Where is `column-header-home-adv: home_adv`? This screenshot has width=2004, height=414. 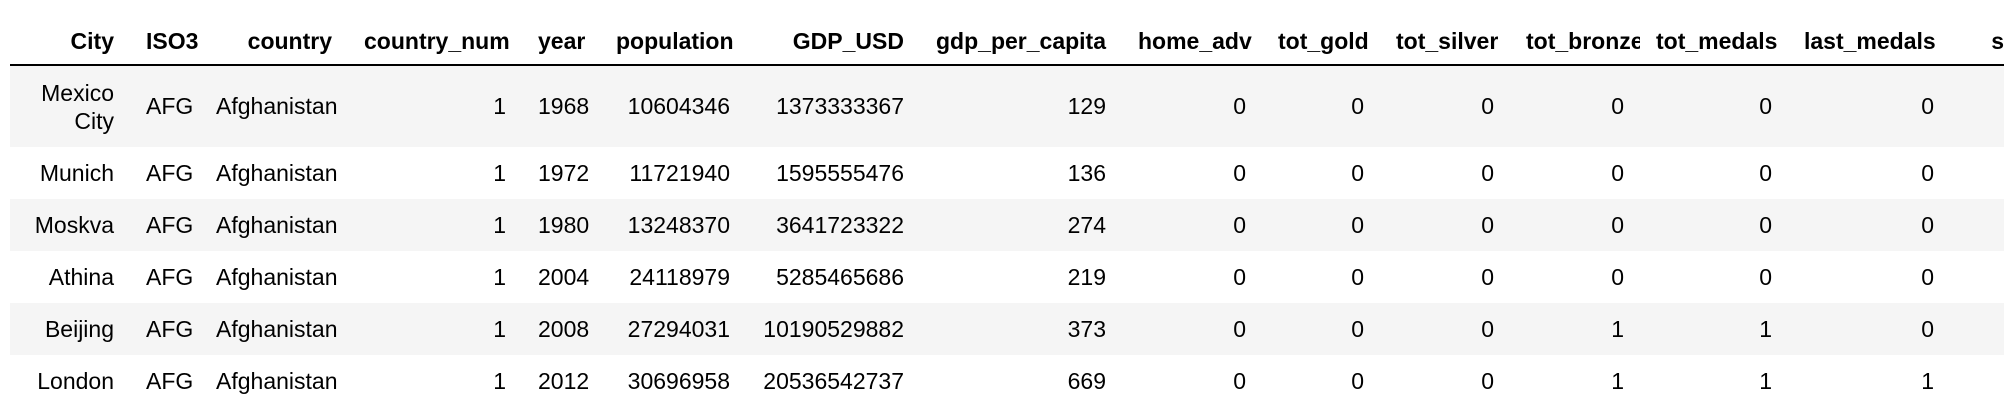
column-header-home-adv: home_adv is located at coordinates (1192, 42).